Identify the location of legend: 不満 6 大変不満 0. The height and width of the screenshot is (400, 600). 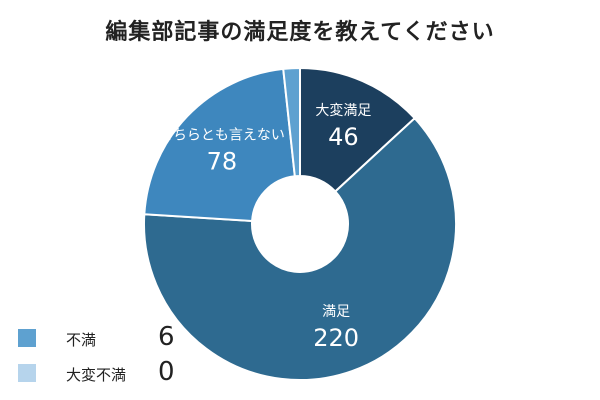
(98, 357).